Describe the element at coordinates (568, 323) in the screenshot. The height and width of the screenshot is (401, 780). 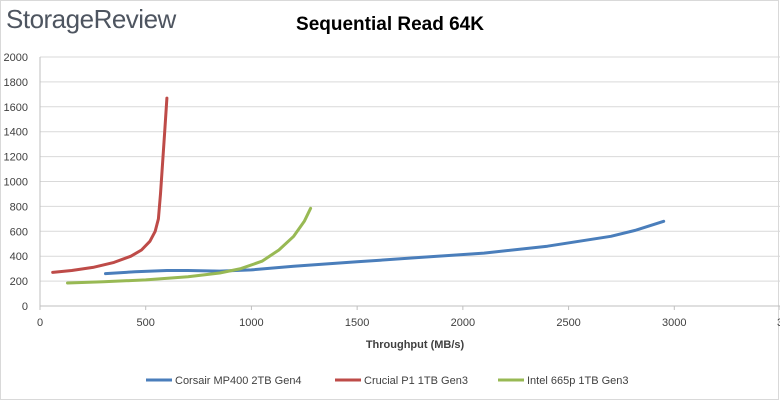
I see `x-tick-label: 2500` at that location.